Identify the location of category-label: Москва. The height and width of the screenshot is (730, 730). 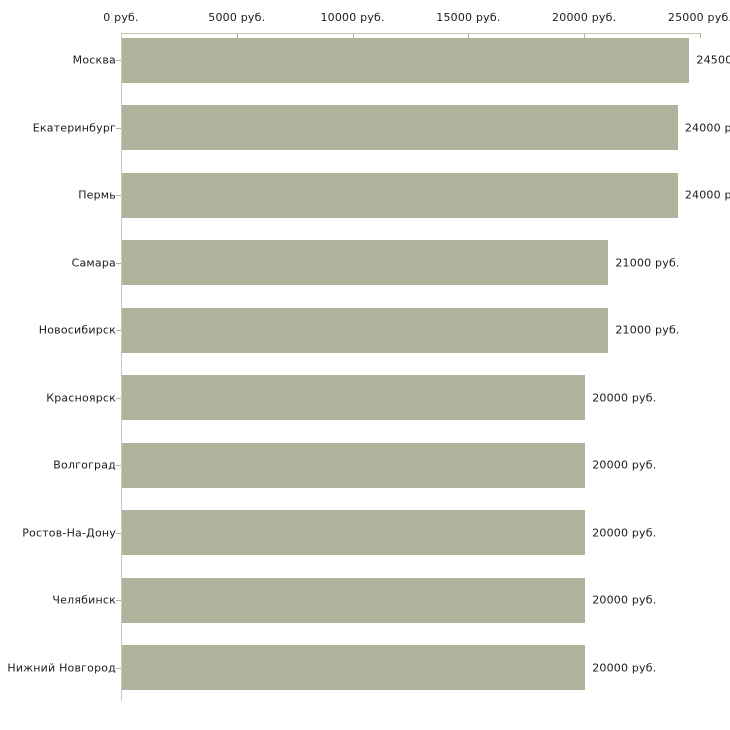
(94, 60).